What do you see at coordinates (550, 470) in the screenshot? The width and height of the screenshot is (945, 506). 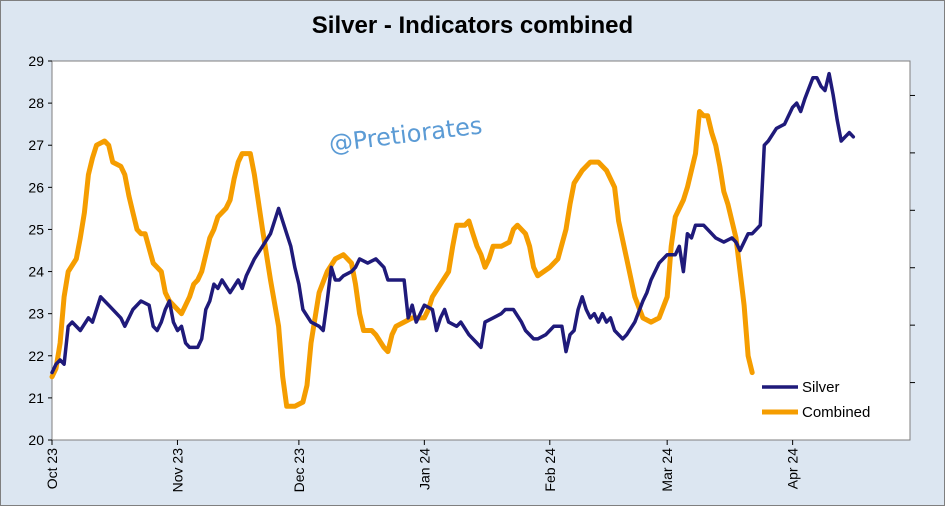 I see `x-tick-label: Feb 24` at bounding box center [550, 470].